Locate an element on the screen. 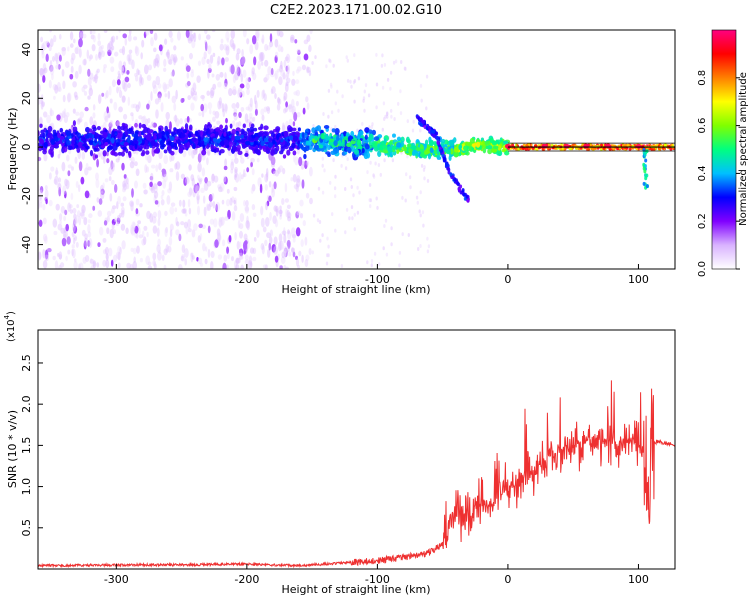 The width and height of the screenshot is (750, 600). snr-y-label: SNR (10 * v/v) is located at coordinates (12, 449).